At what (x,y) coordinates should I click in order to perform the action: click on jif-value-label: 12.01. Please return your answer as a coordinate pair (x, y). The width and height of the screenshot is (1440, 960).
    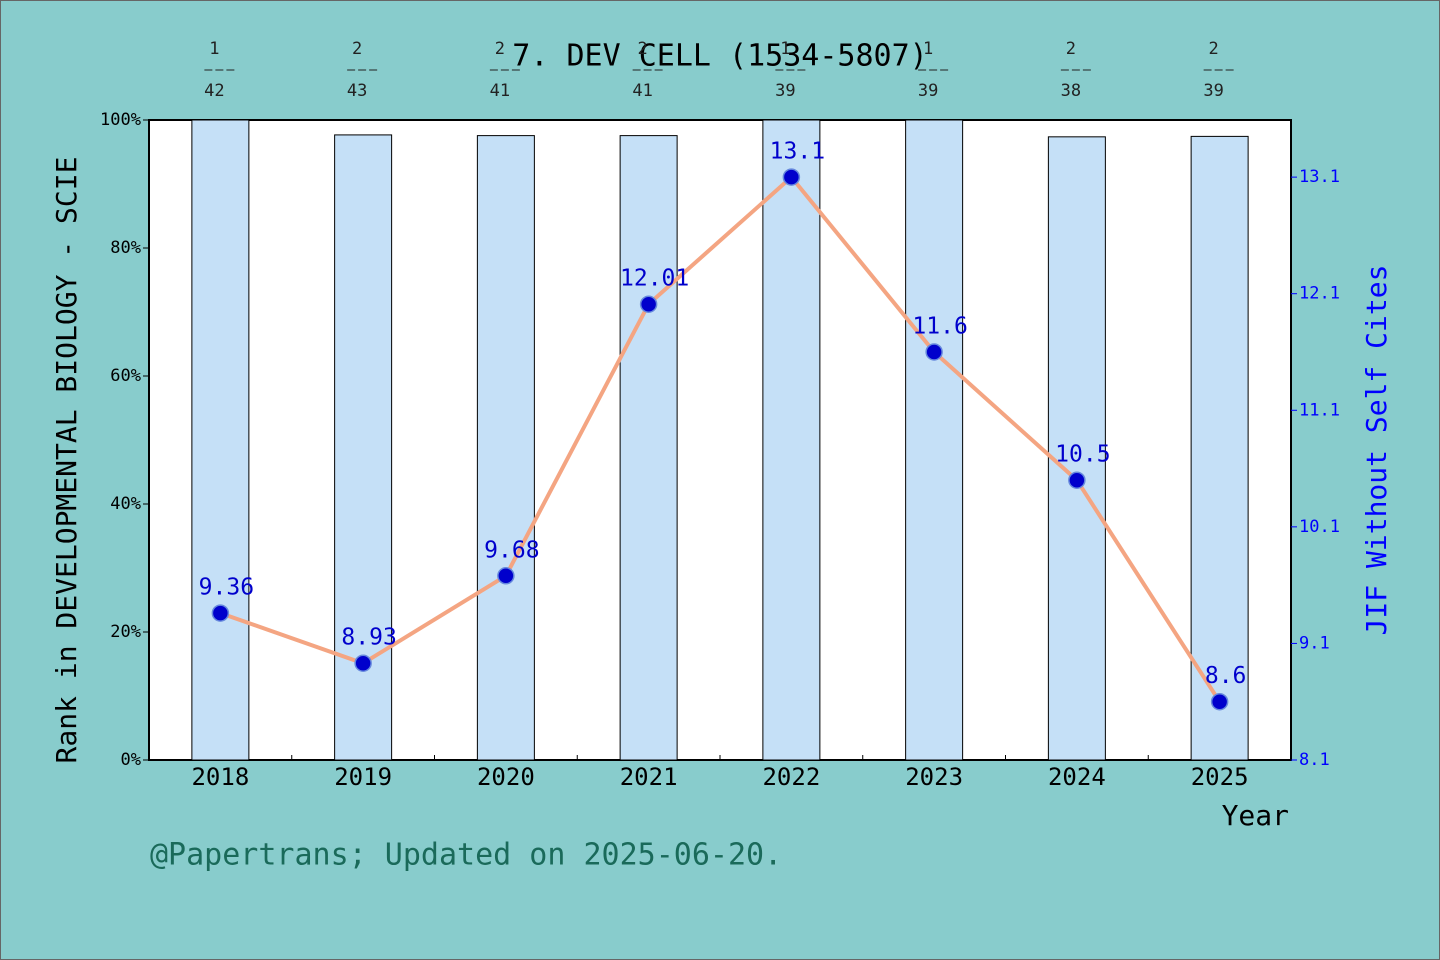
    Looking at the image, I should click on (654, 279).